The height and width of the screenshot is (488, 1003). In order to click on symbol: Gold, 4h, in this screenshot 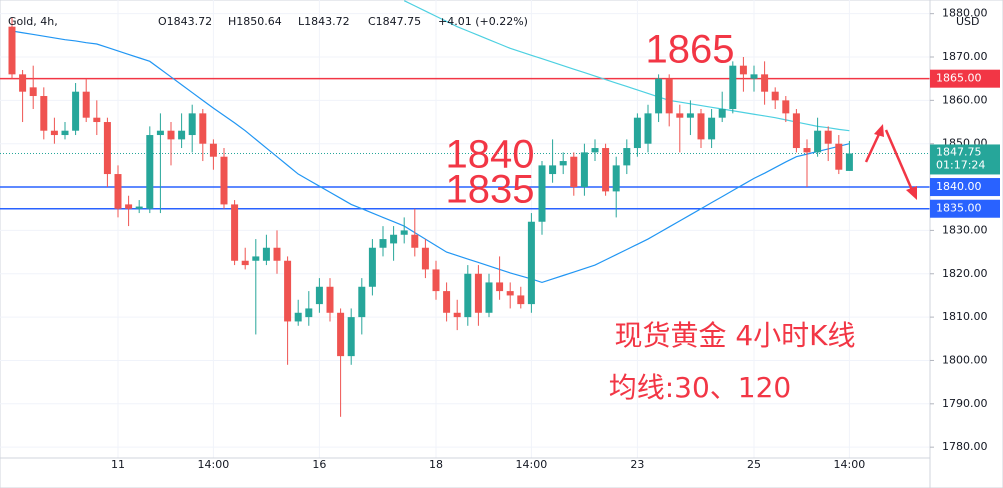, I will do `click(33, 21)`.